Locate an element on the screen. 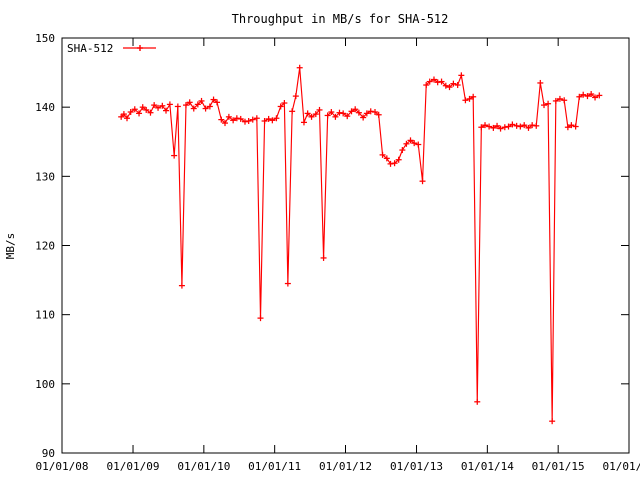  legend: SHA-512 is located at coordinates (111, 48).